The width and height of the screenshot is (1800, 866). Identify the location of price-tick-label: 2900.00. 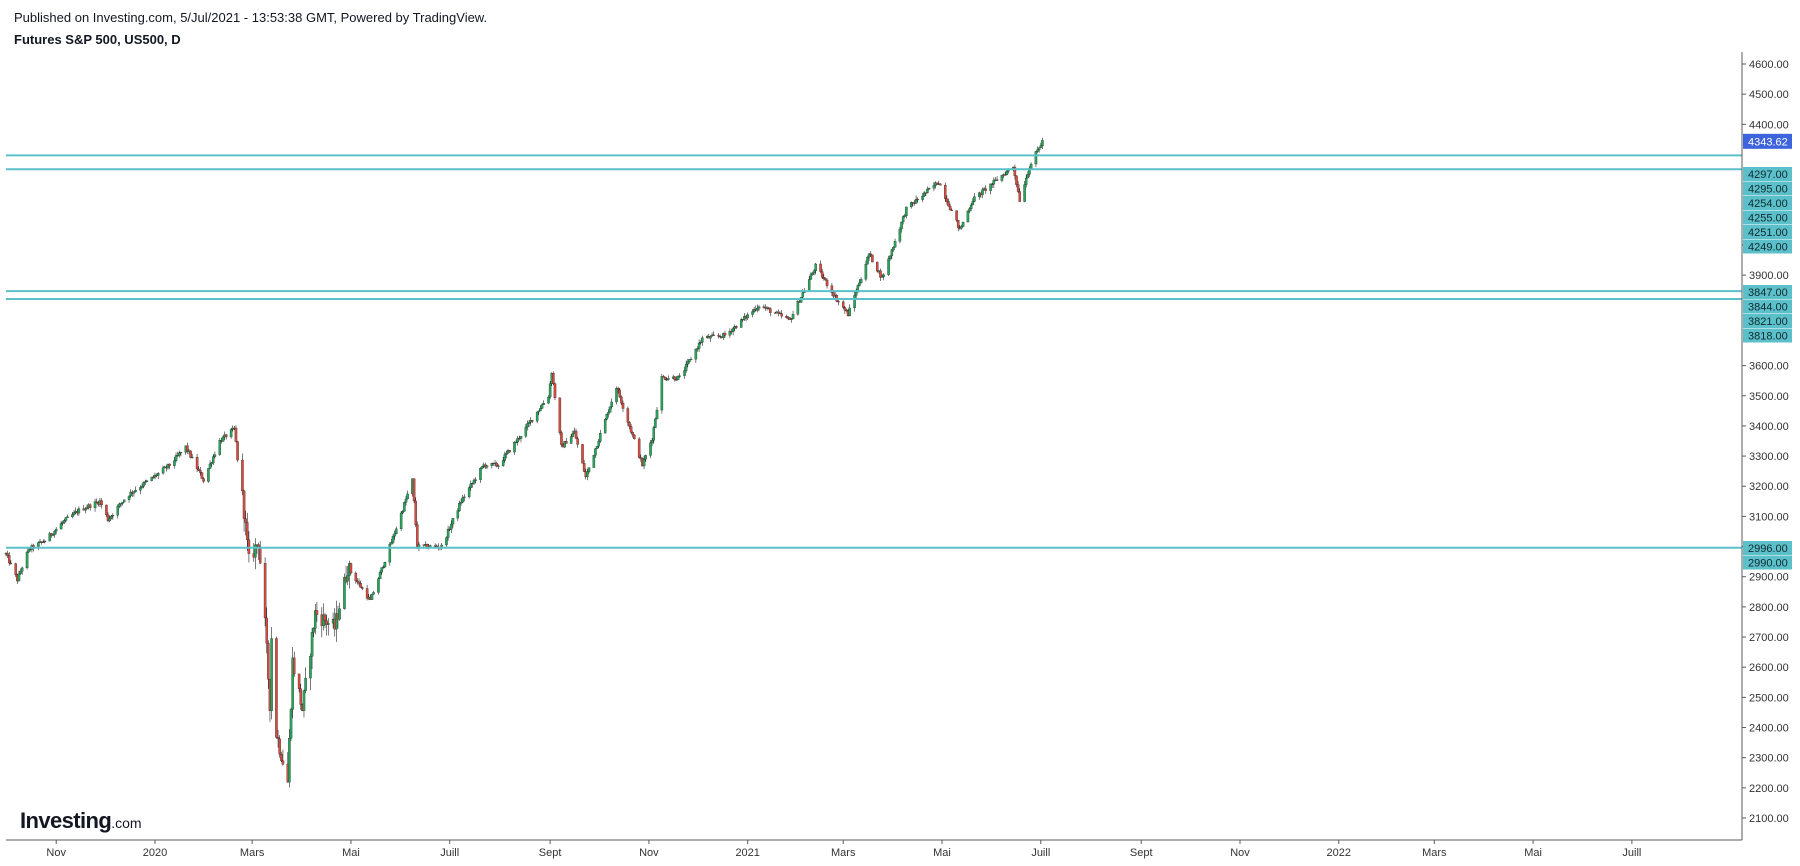
(1769, 578).